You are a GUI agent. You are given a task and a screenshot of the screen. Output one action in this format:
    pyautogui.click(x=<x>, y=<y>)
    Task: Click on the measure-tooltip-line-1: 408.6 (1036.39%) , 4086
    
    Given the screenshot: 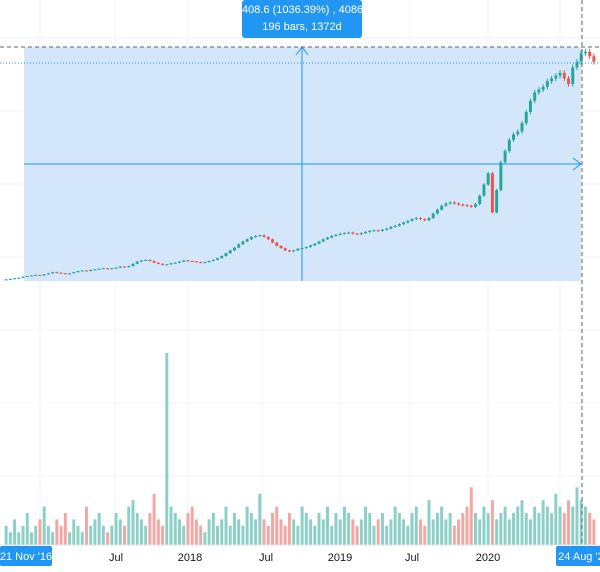 What is the action you would take?
    pyautogui.click(x=303, y=10)
    